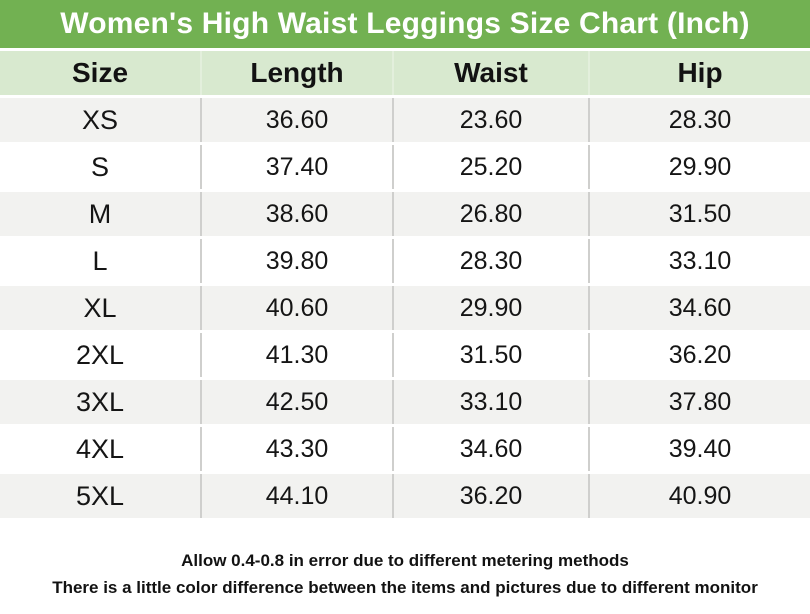  I want to click on table-row: 3XL 42.50 33.10 37.80, so click(405, 402).